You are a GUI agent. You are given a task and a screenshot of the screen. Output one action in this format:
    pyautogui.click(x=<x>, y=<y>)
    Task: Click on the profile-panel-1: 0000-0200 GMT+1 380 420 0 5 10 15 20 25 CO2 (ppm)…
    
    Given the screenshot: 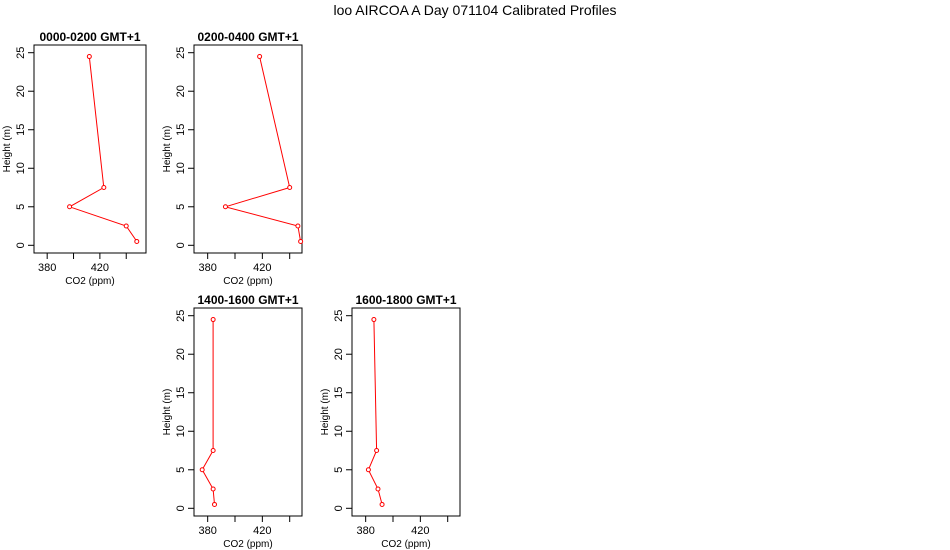 What is the action you would take?
    pyautogui.click(x=74, y=158)
    